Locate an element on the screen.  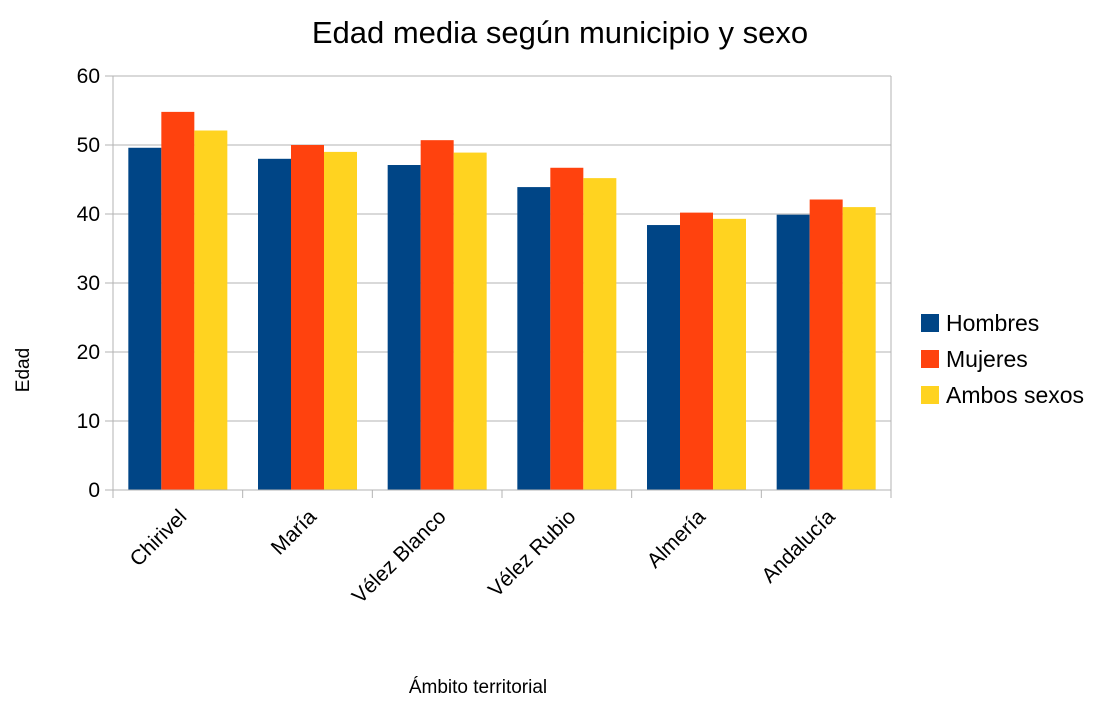
legend-label: Ambos sexos is located at coordinates (1015, 395).